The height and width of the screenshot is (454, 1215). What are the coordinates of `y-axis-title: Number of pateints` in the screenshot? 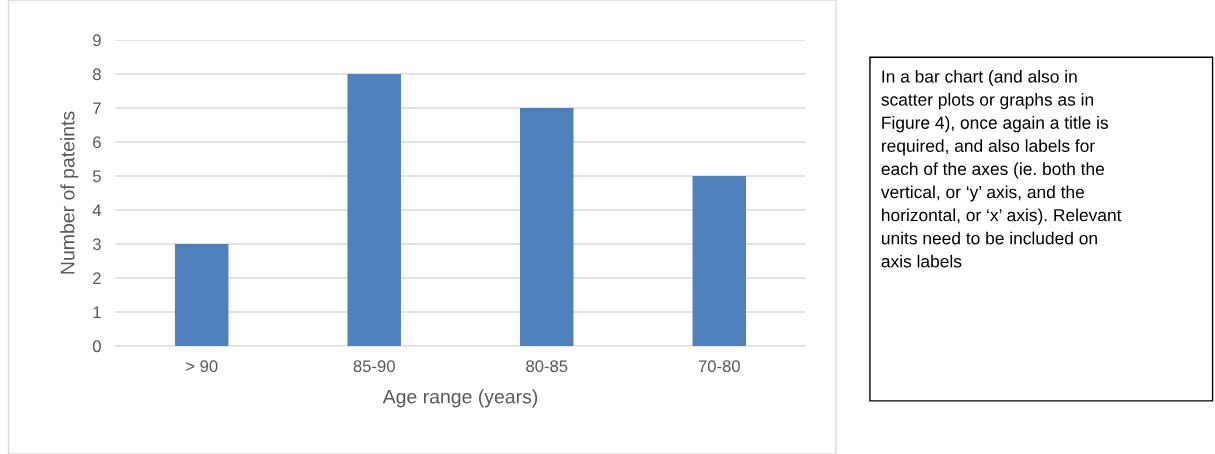 It's located at (69, 192).